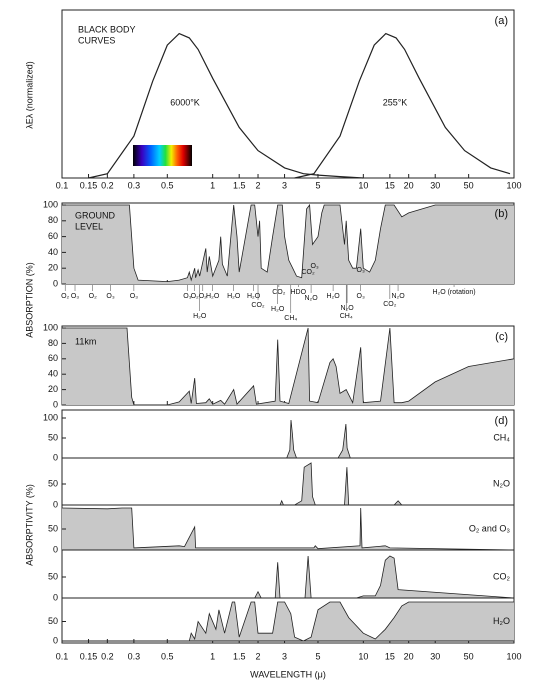 The height and width of the screenshot is (692, 549). I want to click on y-tick-label: 60, so click(53, 358).